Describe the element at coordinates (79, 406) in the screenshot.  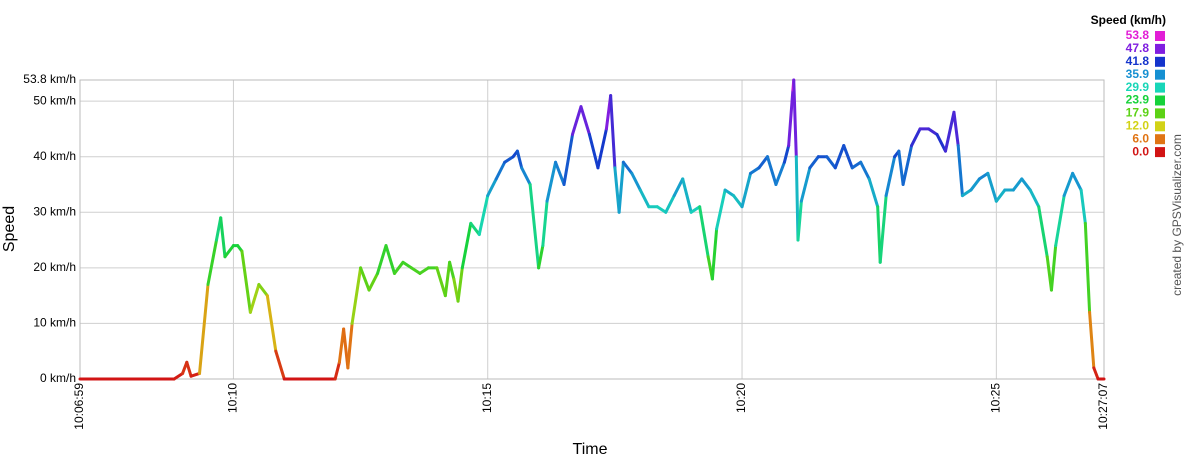
I see `x-tick-label: 10:06:59` at that location.